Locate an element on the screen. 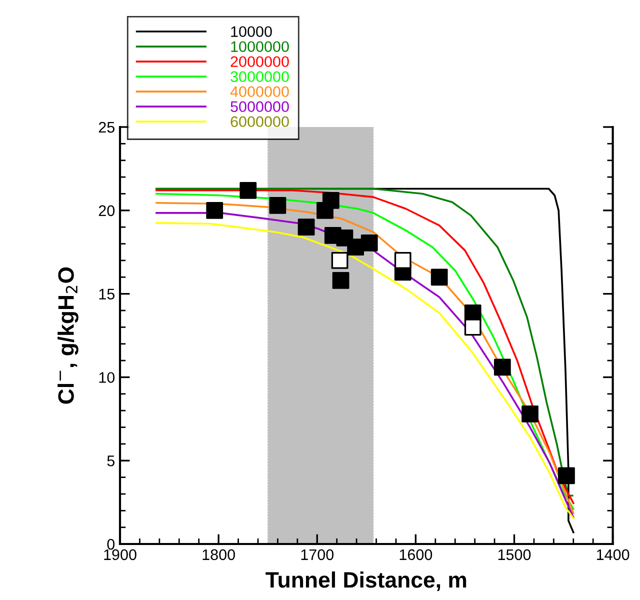 The width and height of the screenshot is (640, 600). y-tick-label: 20 is located at coordinates (106, 210).